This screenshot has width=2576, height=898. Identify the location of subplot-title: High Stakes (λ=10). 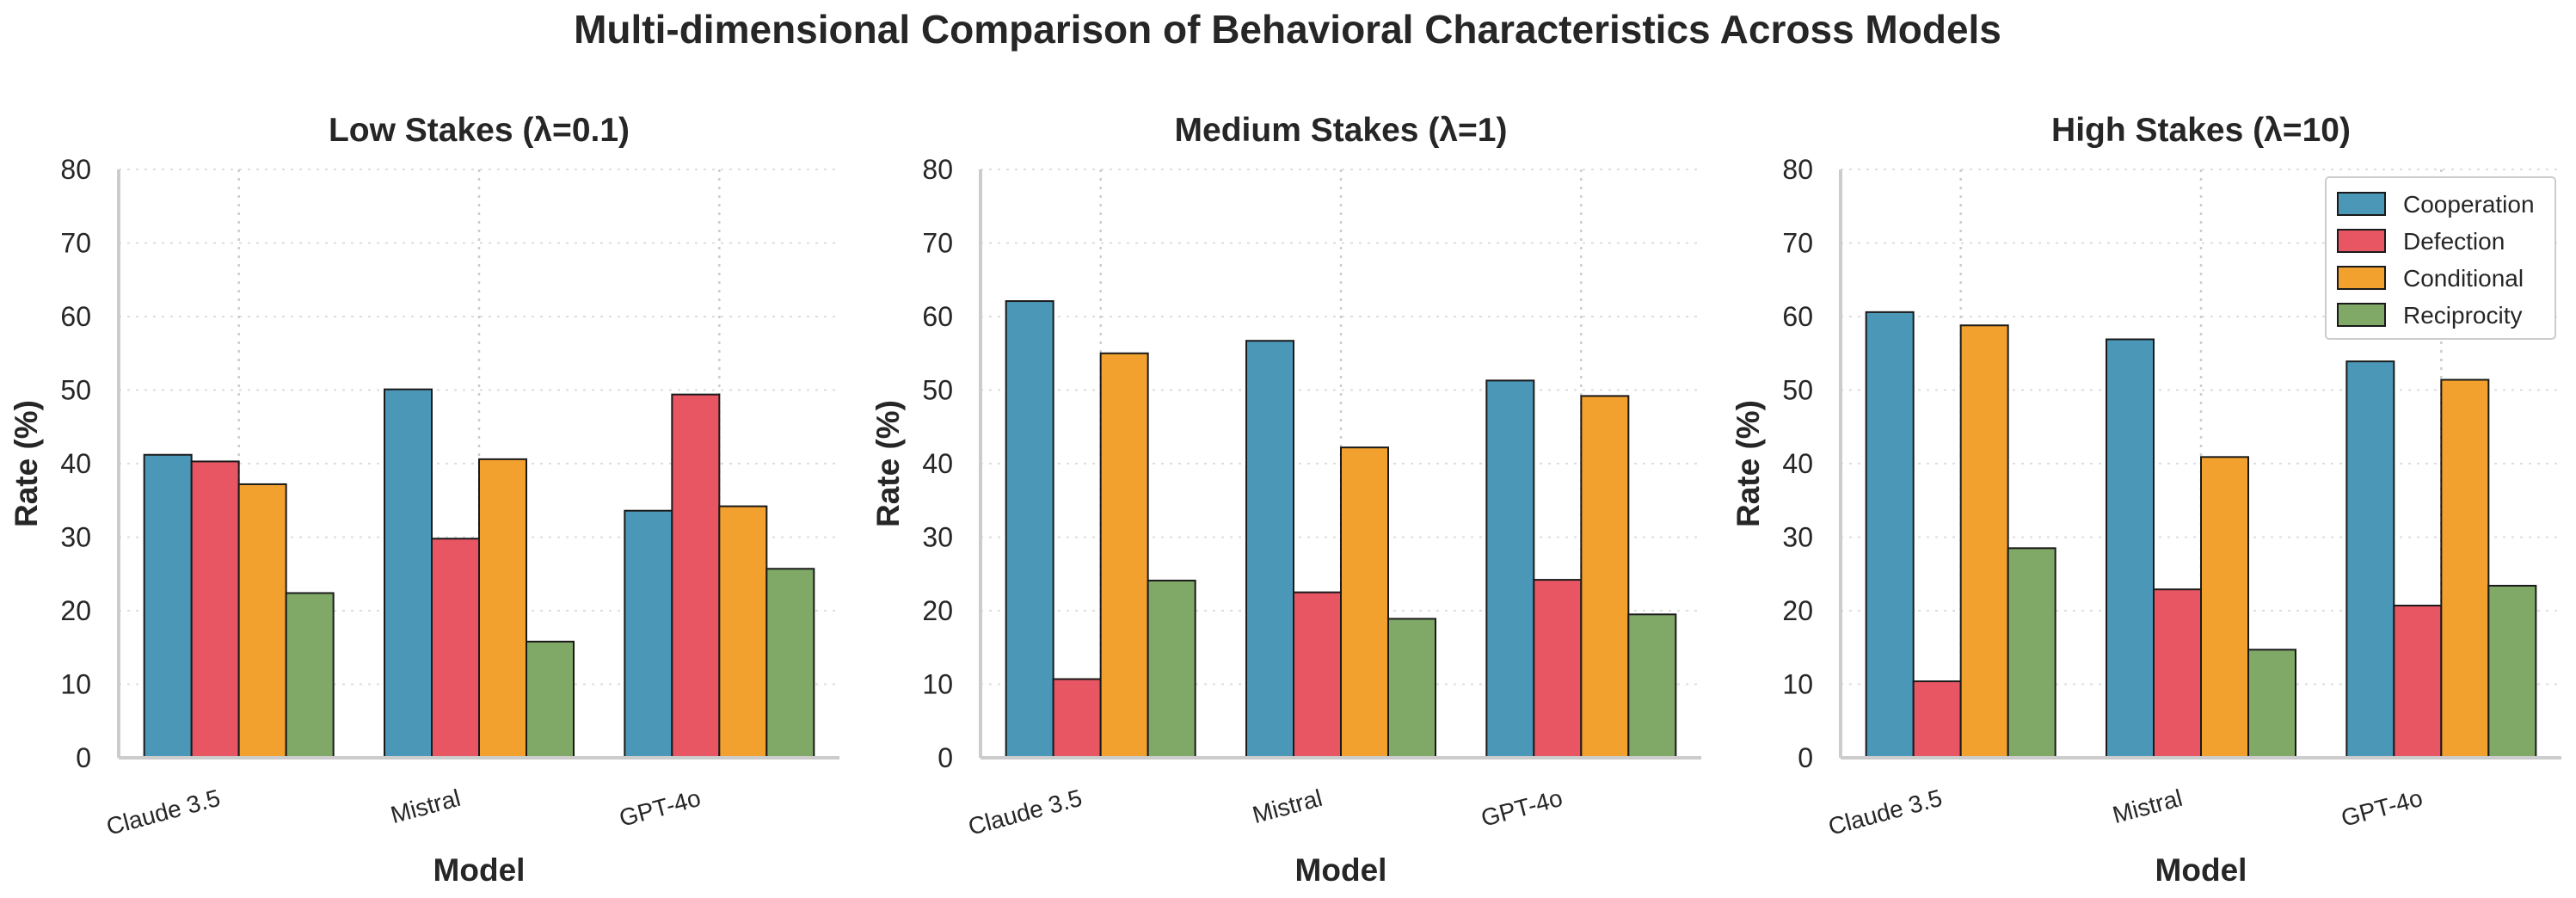
(2201, 130).